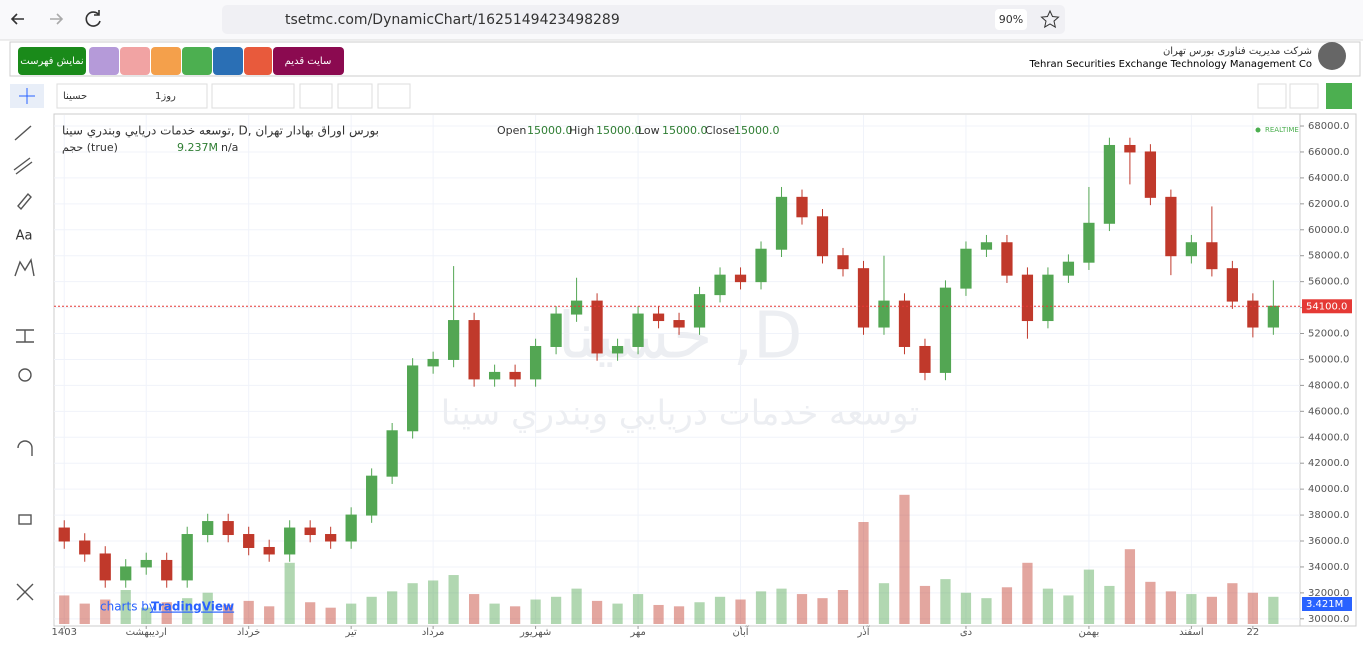  I want to click on bookmark-star, so click(1050, 19).